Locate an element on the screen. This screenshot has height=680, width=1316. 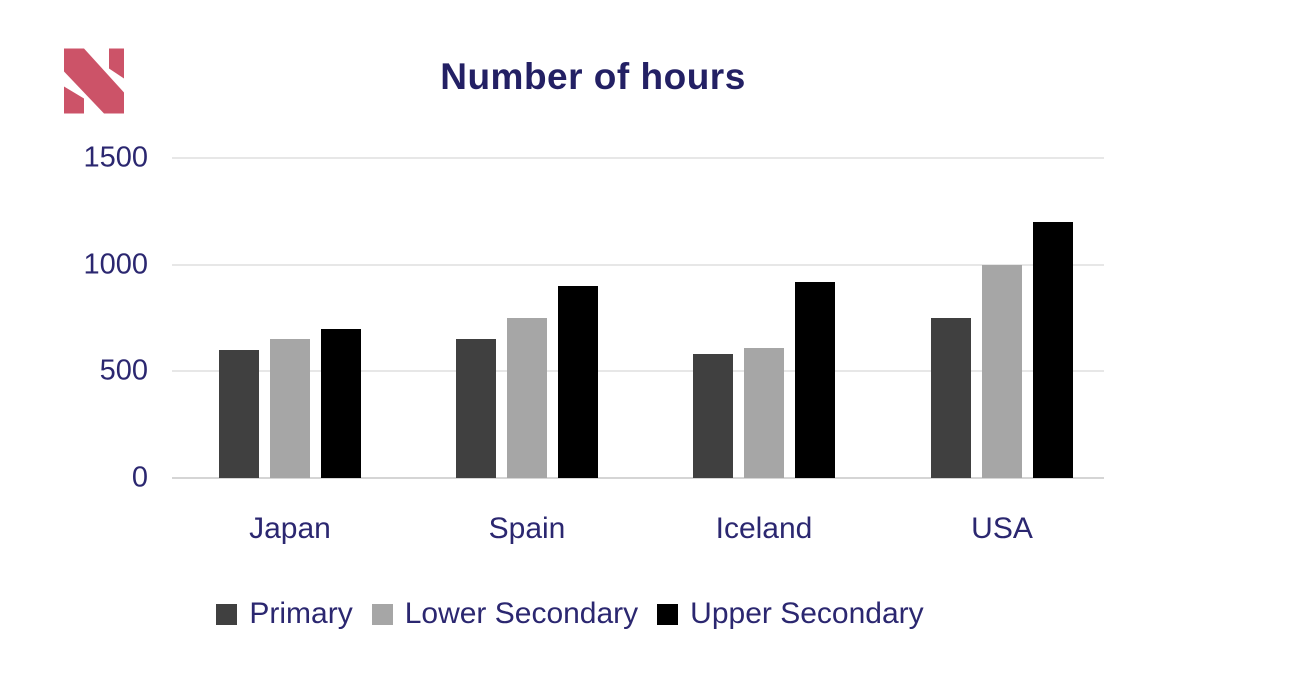
legend-swatch-upper-secondary-icon is located at coordinates (668, 614).